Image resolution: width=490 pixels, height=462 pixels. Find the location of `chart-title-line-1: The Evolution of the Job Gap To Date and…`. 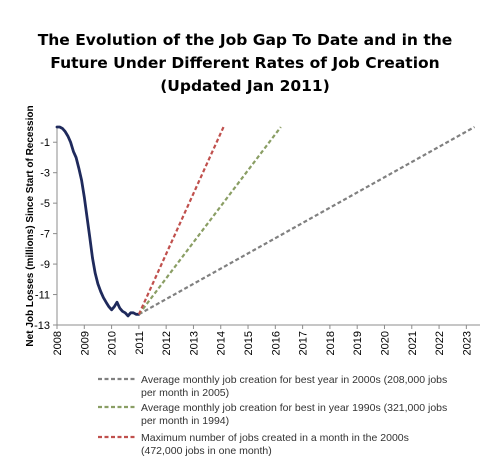

chart-title-line-1: The Evolution of the Job Gap To Date and… is located at coordinates (245, 40).